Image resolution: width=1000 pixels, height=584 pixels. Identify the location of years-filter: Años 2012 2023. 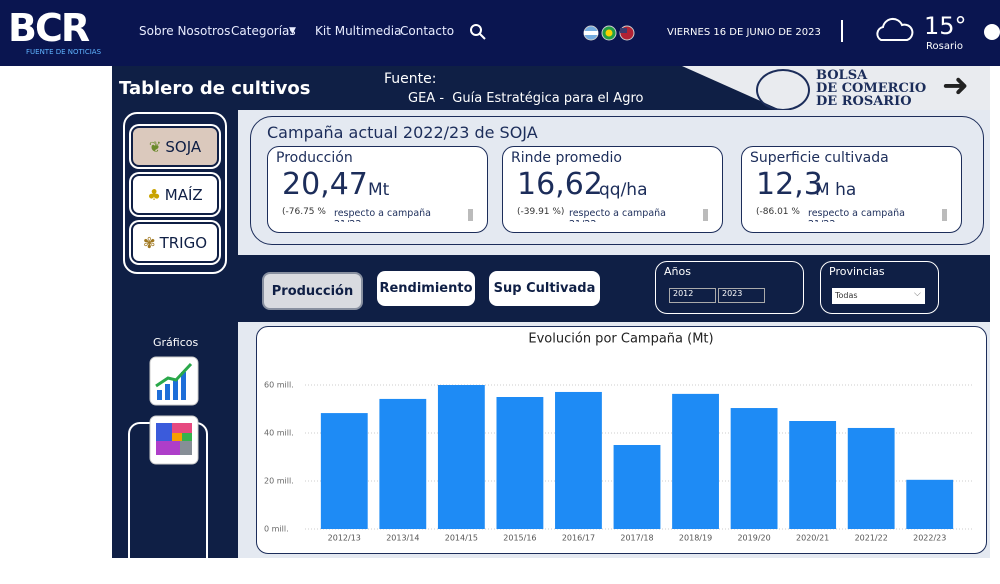
(729, 287).